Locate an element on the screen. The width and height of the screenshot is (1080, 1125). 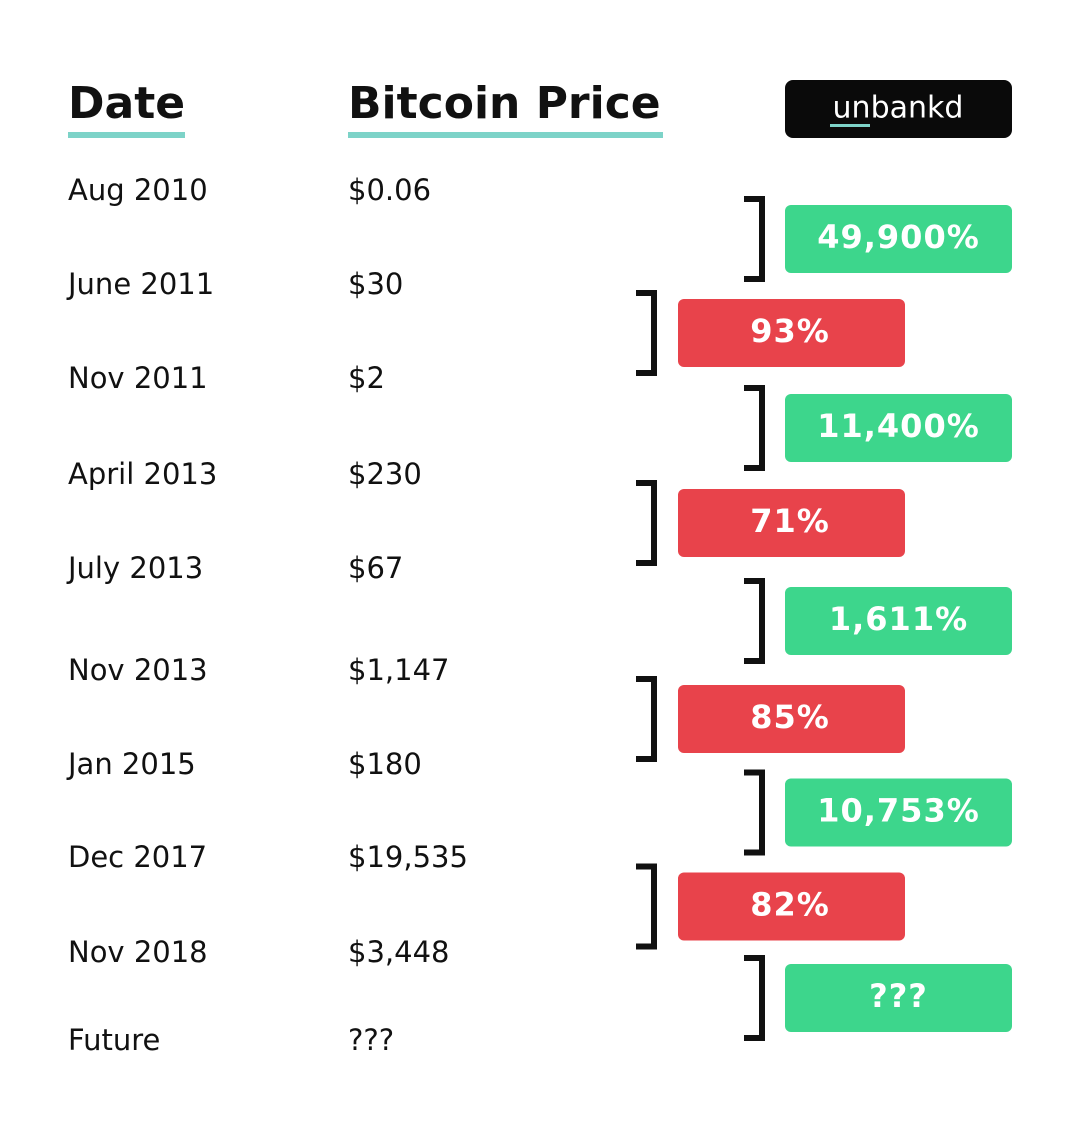
change-label: 93% is located at coordinates (790, 331).